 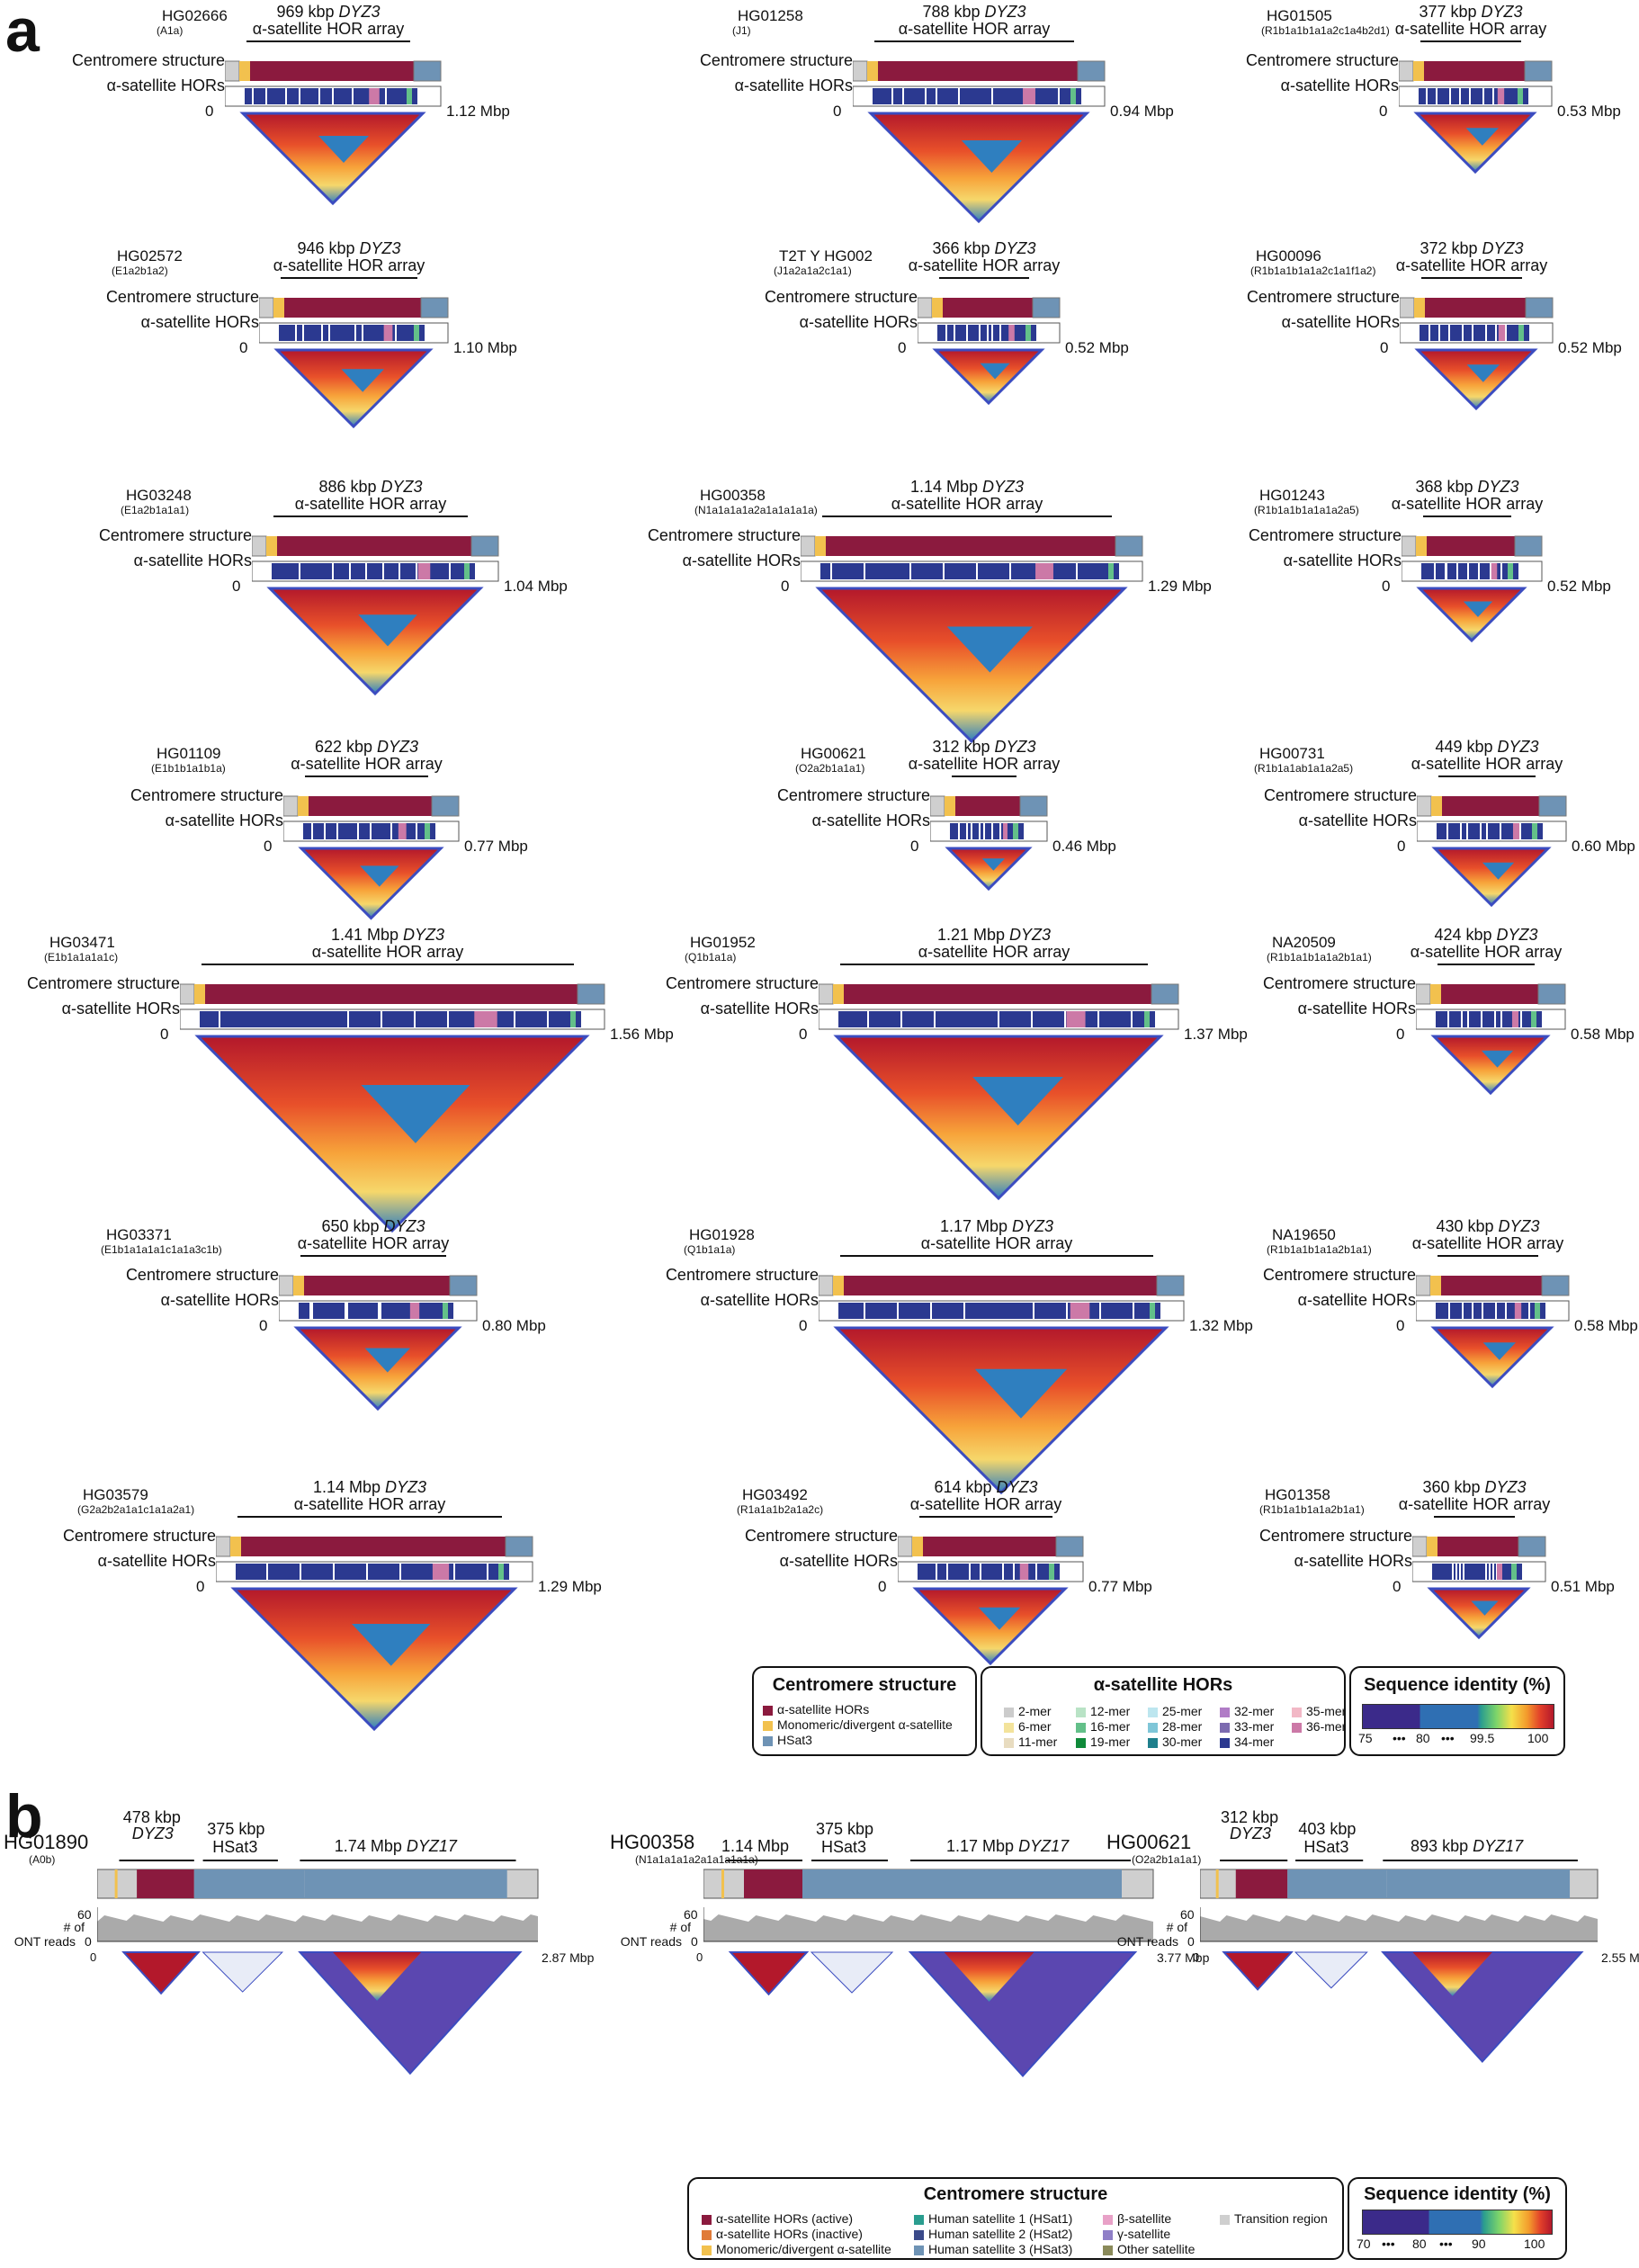 What do you see at coordinates (775, 1494) in the screenshot?
I see `sample-id: HG03492` at bounding box center [775, 1494].